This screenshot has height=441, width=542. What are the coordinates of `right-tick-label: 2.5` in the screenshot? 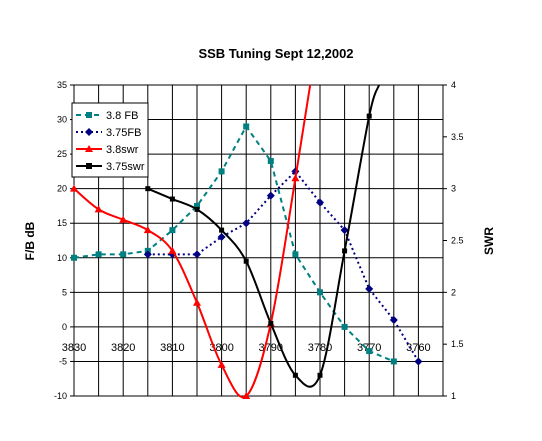 It's located at (457, 241).